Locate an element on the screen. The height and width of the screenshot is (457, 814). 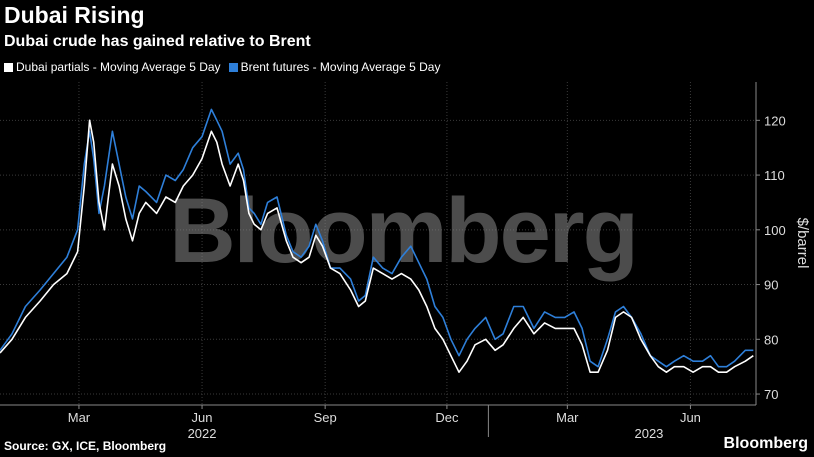
y-tick-label-80: 80 is located at coordinates (771, 339).